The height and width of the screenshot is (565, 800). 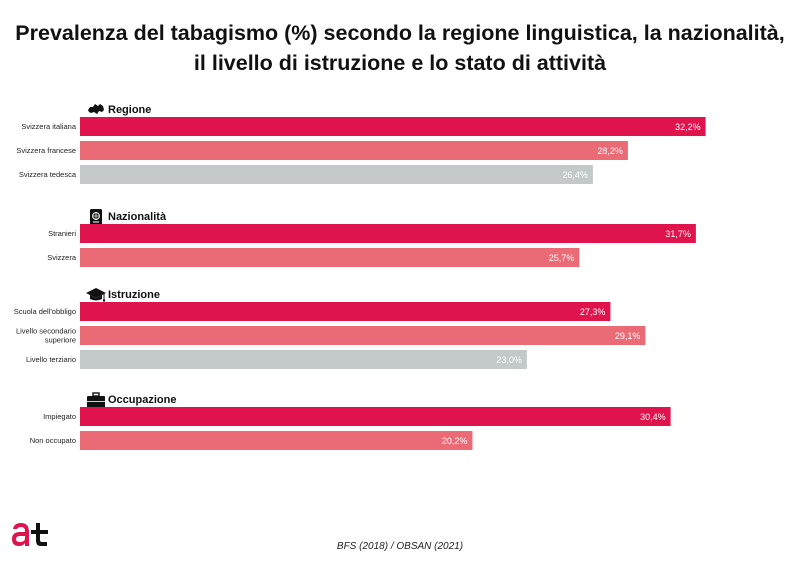 What do you see at coordinates (610, 151) in the screenshot?
I see `value-label: 28,2%` at bounding box center [610, 151].